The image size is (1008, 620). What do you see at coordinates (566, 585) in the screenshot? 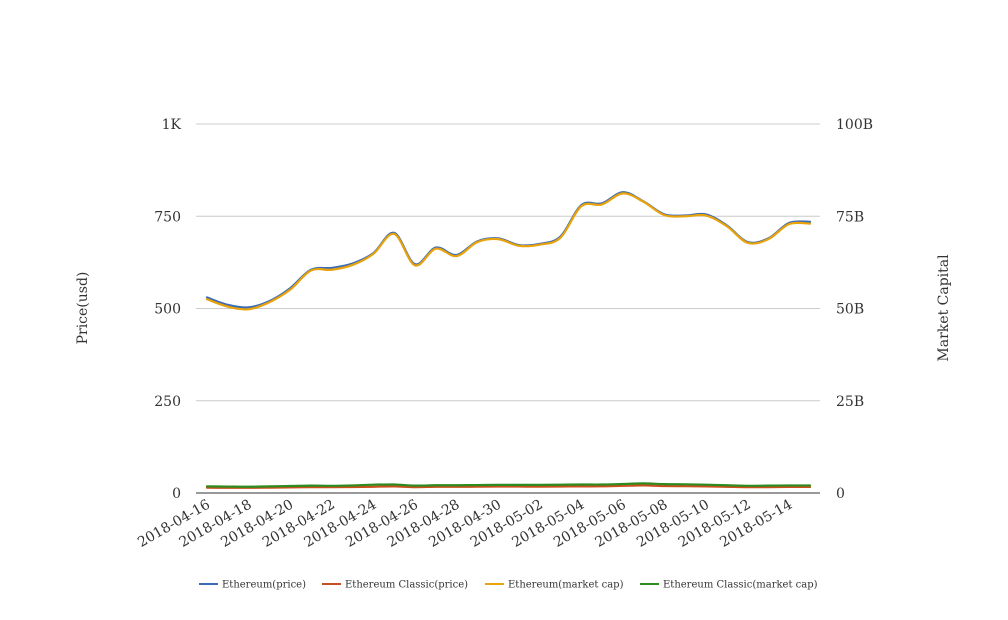
I see `legend-label: Ethereum(market cap)` at bounding box center [566, 585].